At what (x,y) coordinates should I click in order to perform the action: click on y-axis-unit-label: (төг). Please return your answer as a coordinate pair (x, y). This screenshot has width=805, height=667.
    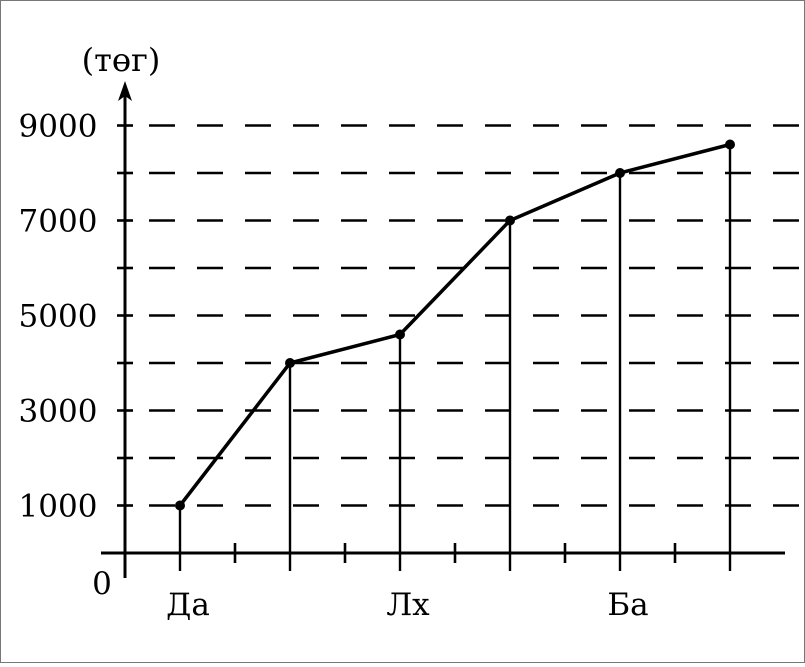
    Looking at the image, I should click on (121, 60).